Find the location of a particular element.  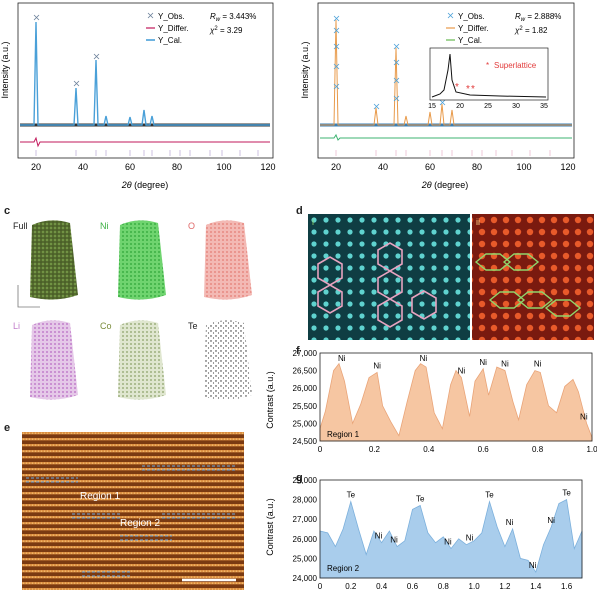

svg-text: Y_Differ. is located at coordinates (473, 28).